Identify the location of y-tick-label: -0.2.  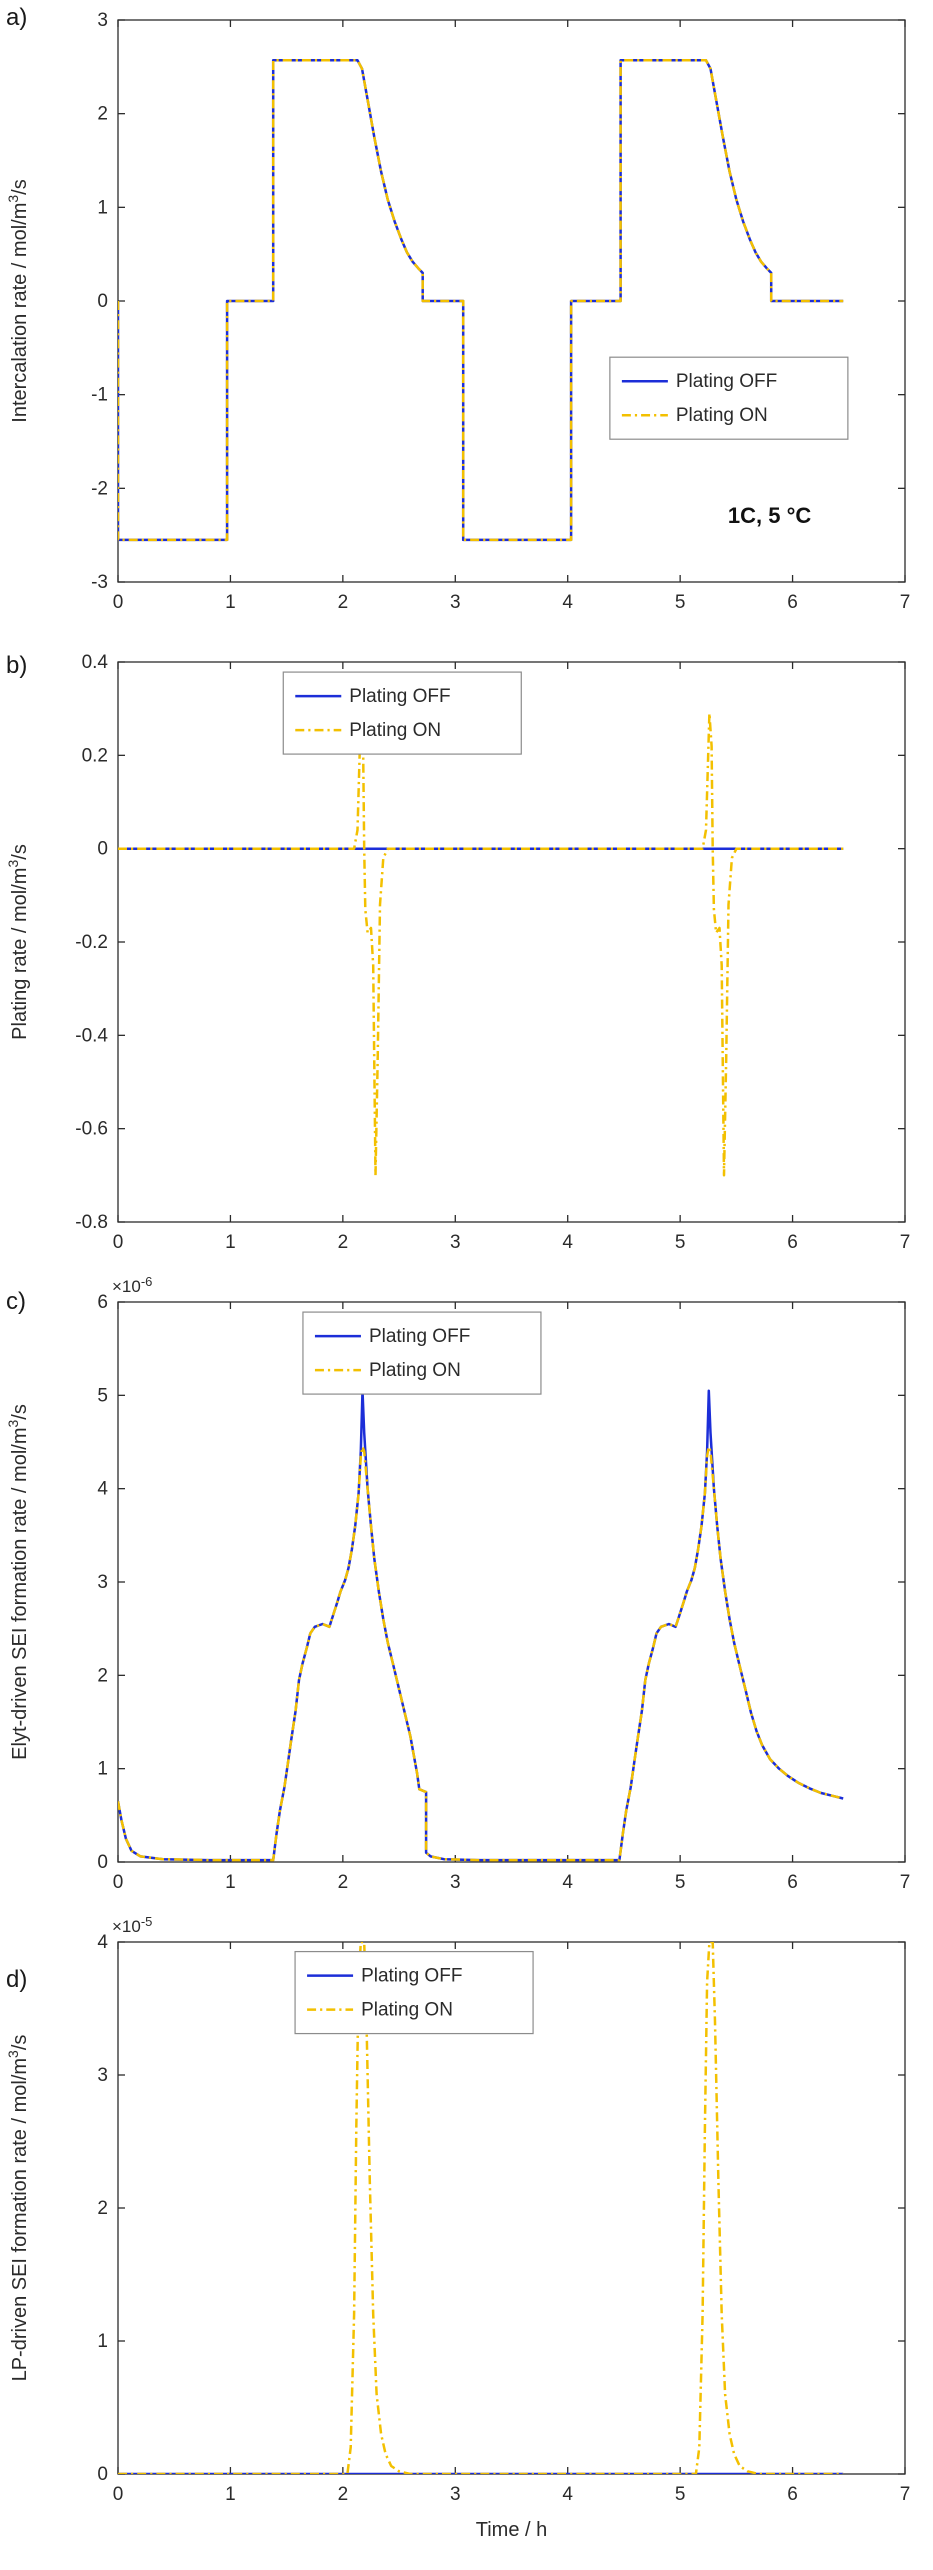
(91, 942).